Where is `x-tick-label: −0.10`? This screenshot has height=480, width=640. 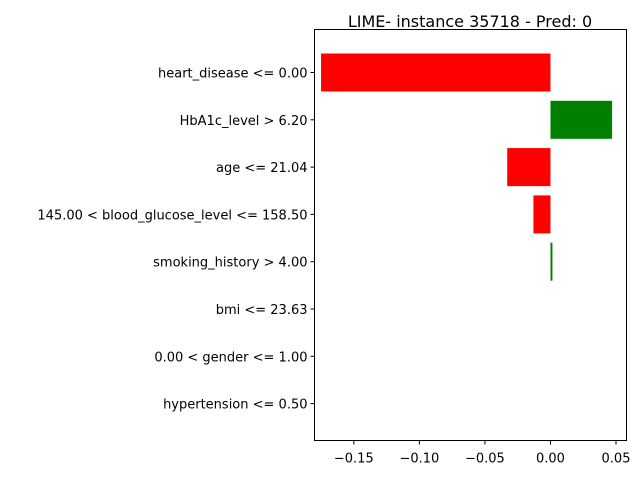 x-tick-label: −0.10 is located at coordinates (419, 459).